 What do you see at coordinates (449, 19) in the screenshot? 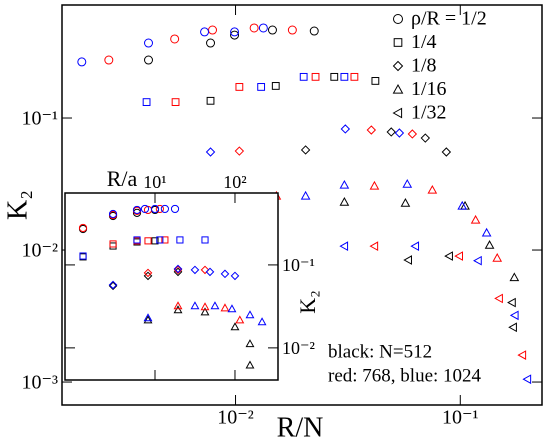
I see `legend-label: ρ/R = 1/2` at bounding box center [449, 19].